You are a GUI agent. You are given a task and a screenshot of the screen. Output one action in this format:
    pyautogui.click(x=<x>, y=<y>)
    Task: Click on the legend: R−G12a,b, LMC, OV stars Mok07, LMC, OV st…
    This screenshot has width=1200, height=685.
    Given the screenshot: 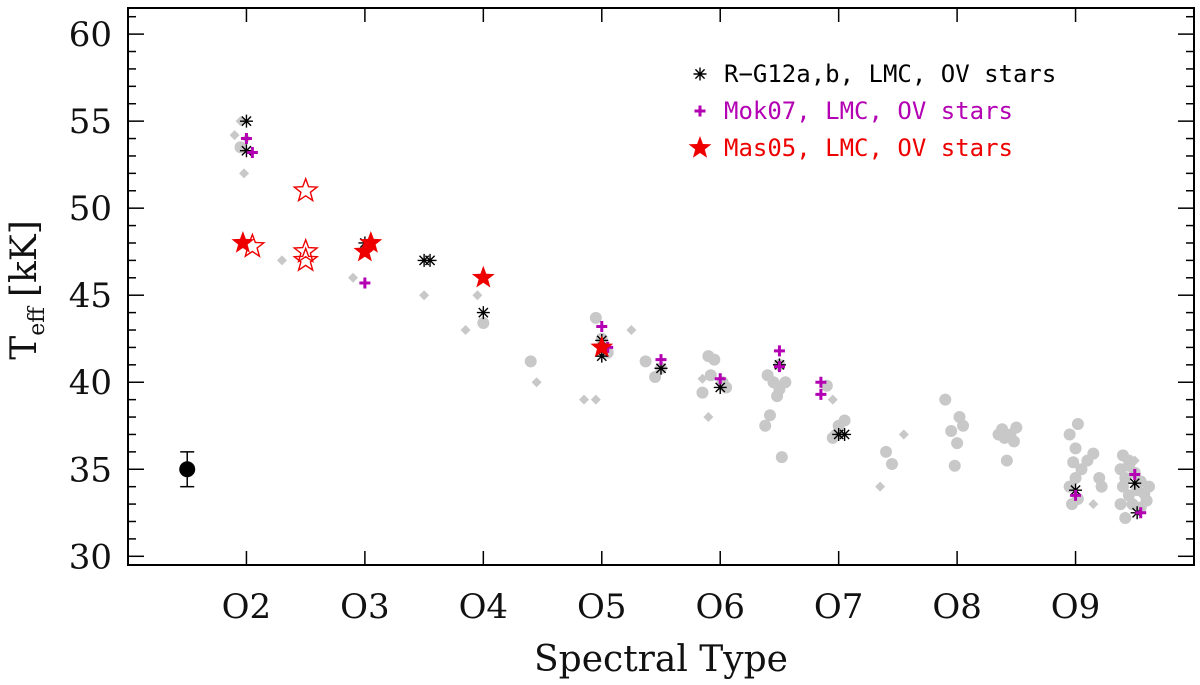 What is the action you would take?
    pyautogui.click(x=872, y=111)
    